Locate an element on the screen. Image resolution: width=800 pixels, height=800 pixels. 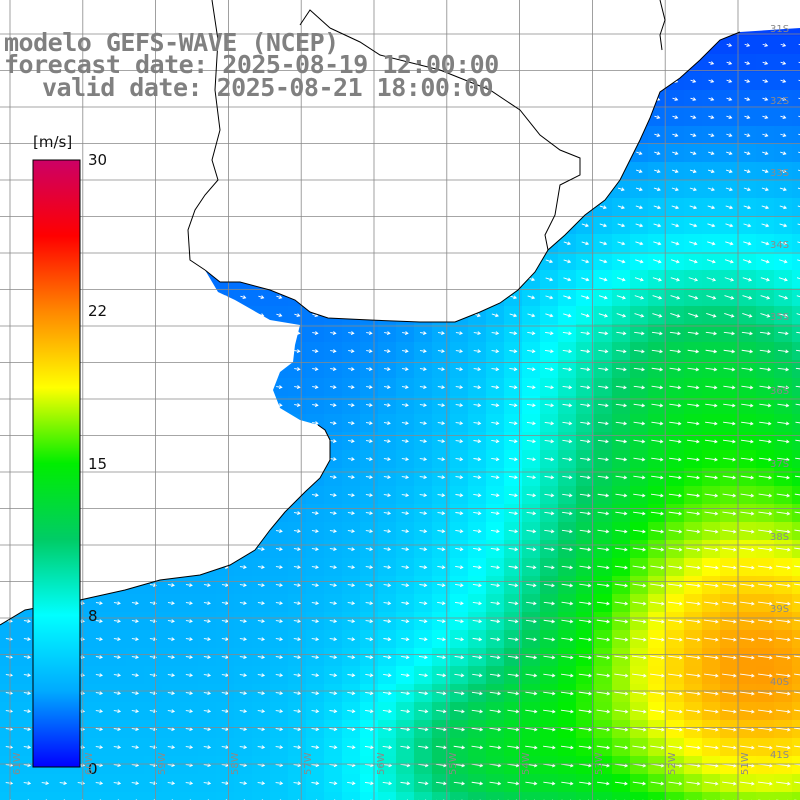
lon-label-56w: 56W is located at coordinates (381, 763).